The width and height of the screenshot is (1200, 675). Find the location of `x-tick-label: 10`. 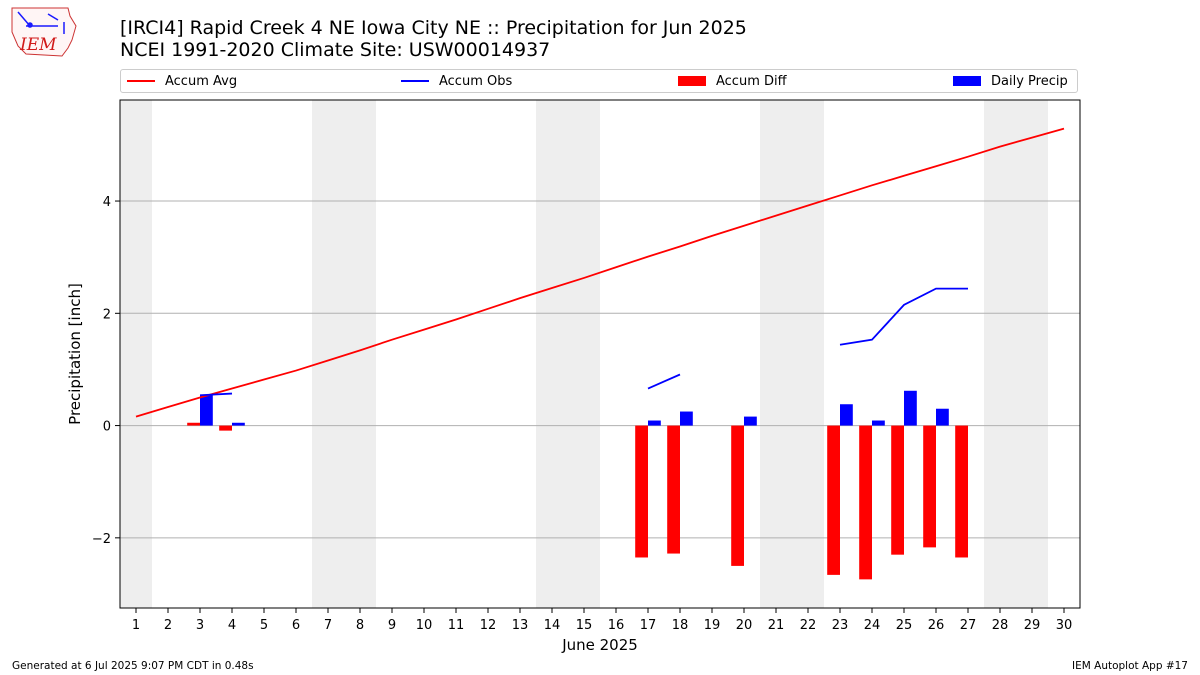

x-tick-label: 10 is located at coordinates (424, 625).